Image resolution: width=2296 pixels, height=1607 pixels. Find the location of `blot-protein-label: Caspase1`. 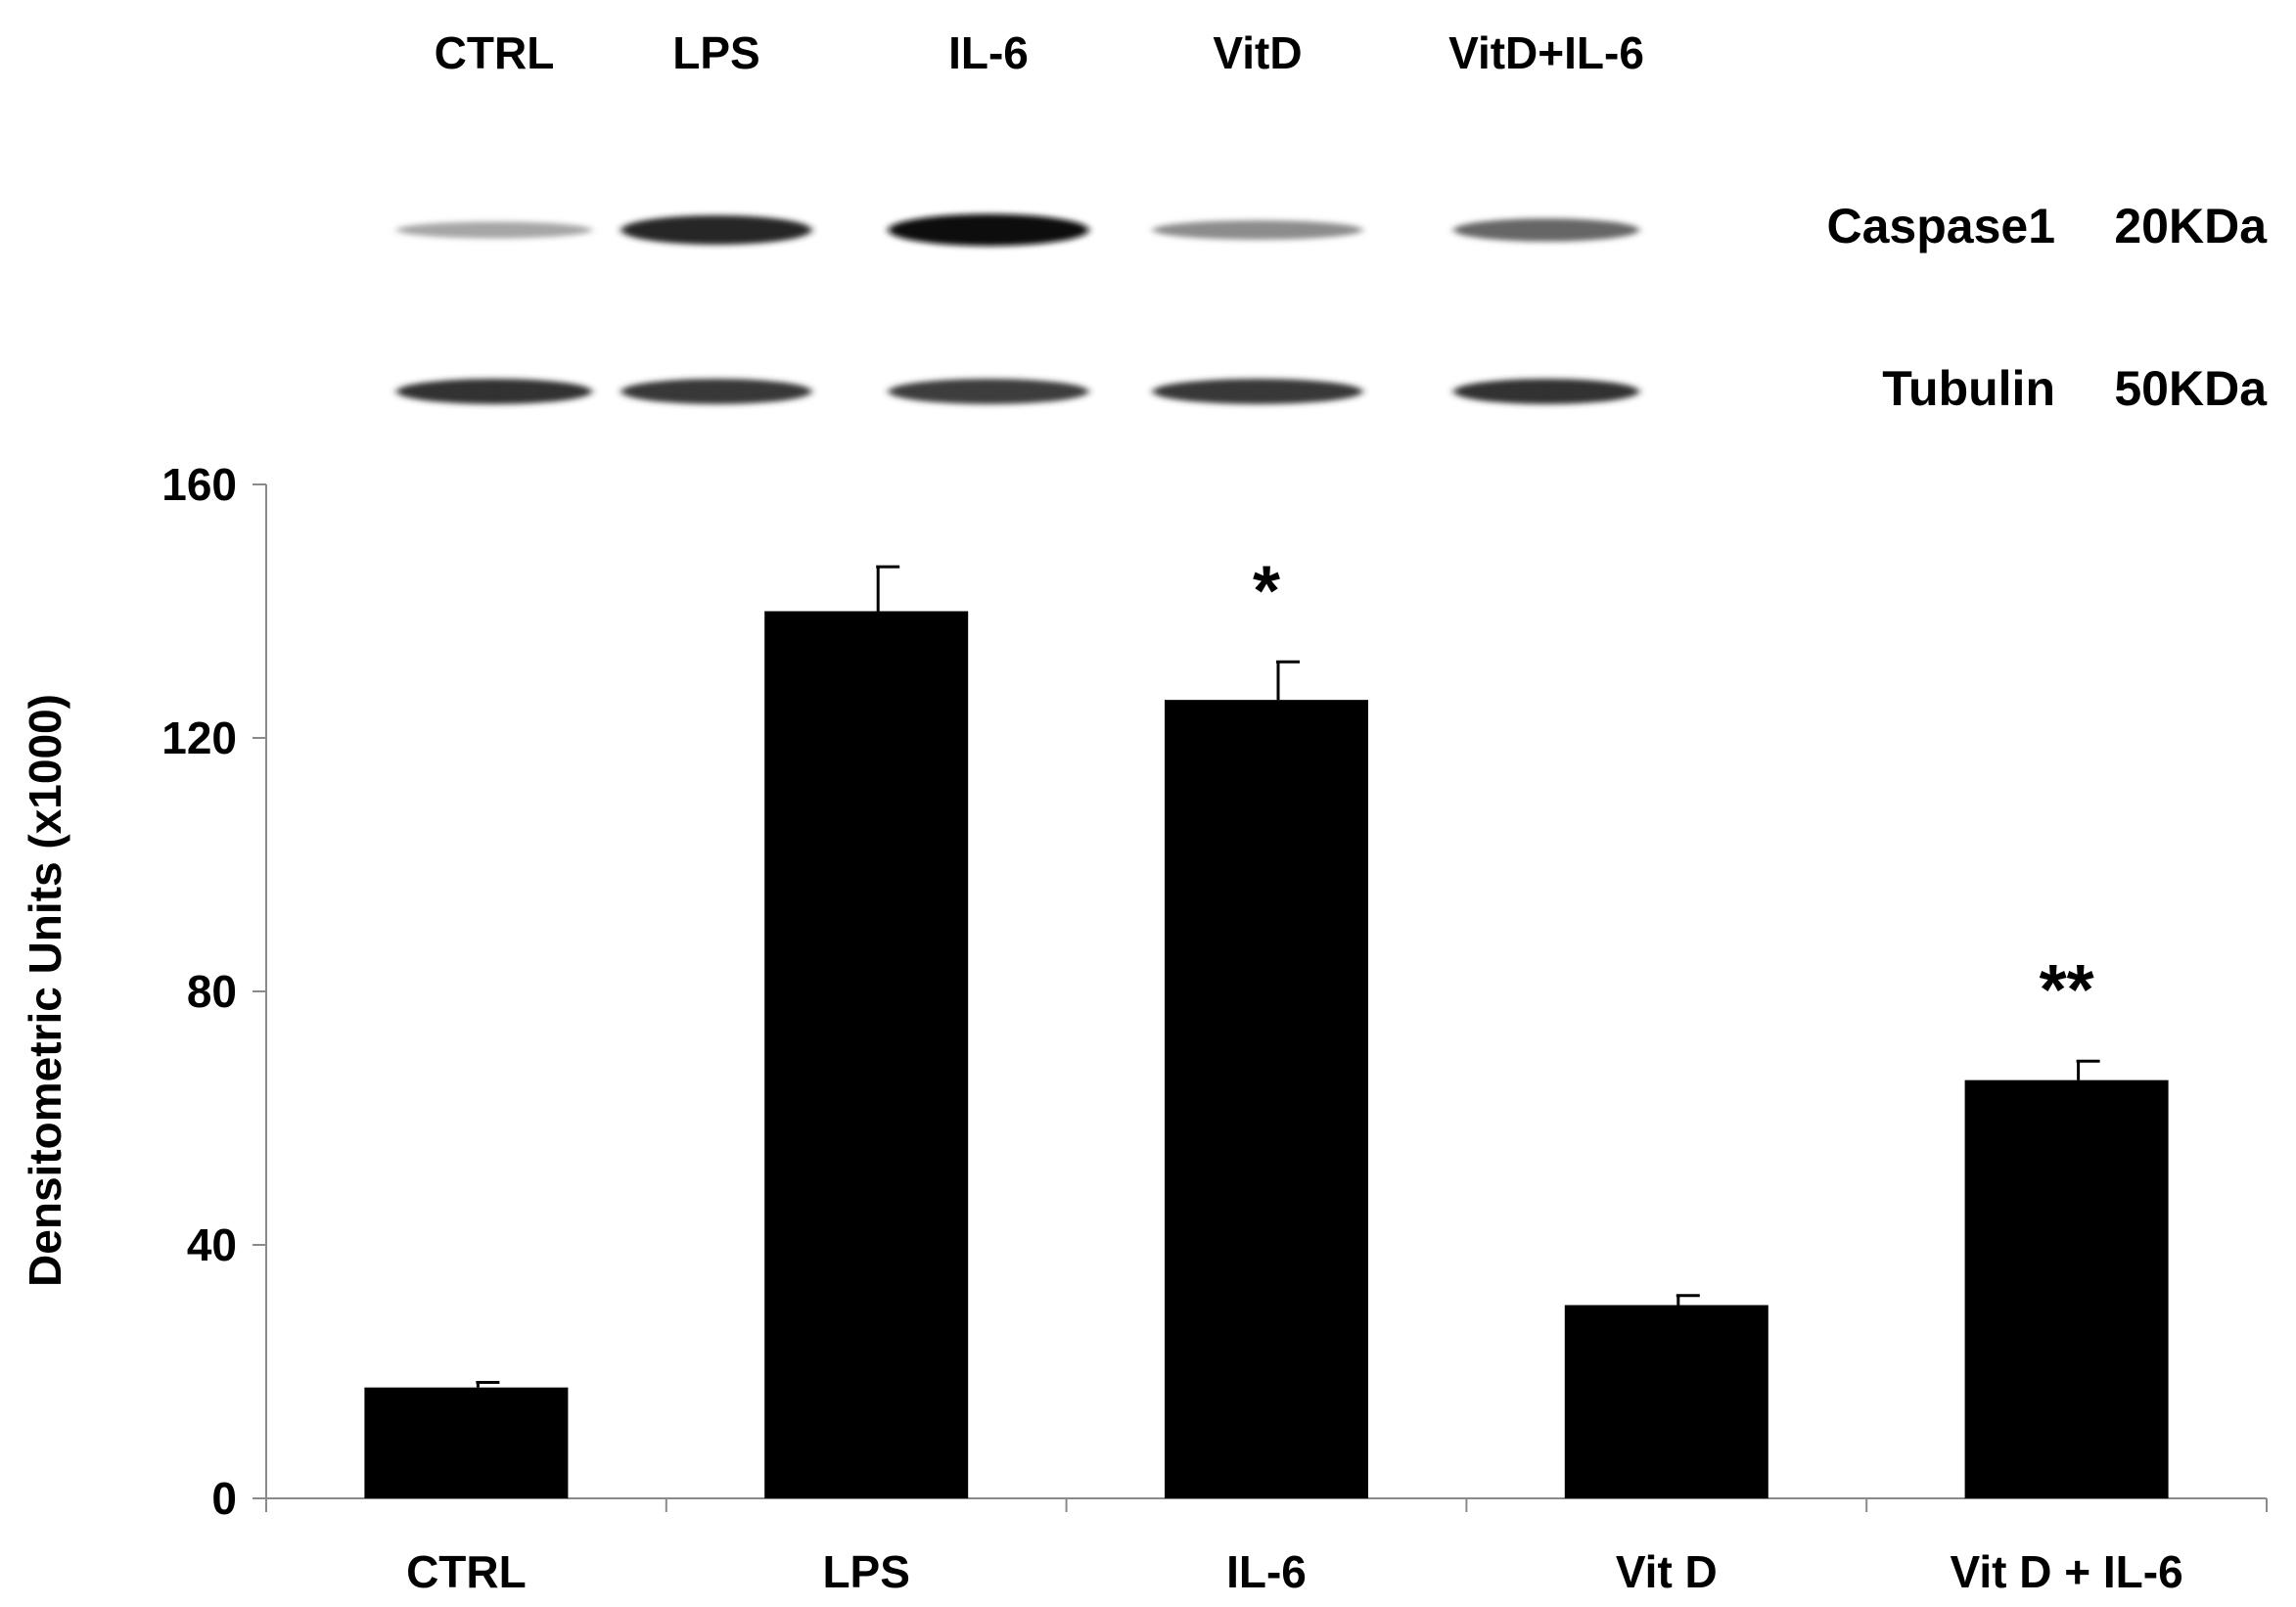

blot-protein-label: Caspase1 is located at coordinates (1941, 226).